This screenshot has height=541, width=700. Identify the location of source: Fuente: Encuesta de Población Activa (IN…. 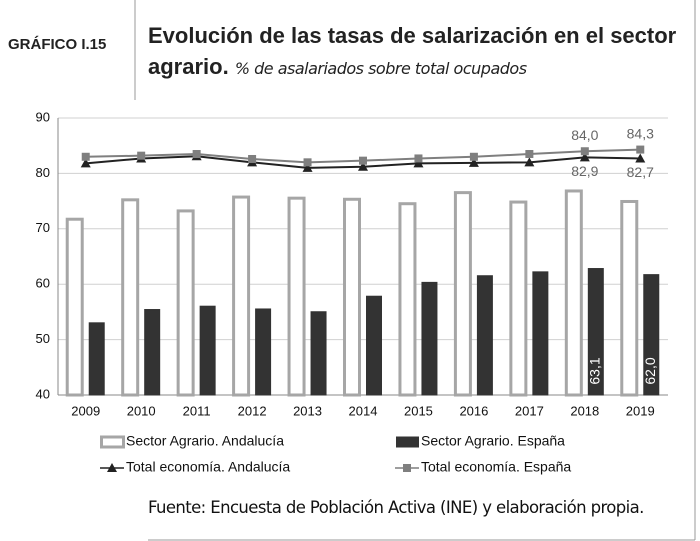
(396, 507).